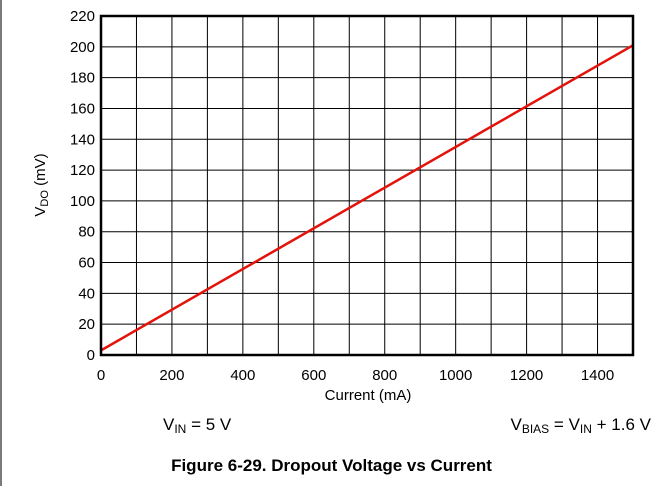  Describe the element at coordinates (597, 375) in the screenshot. I see `x-tick-label: 1400` at that location.